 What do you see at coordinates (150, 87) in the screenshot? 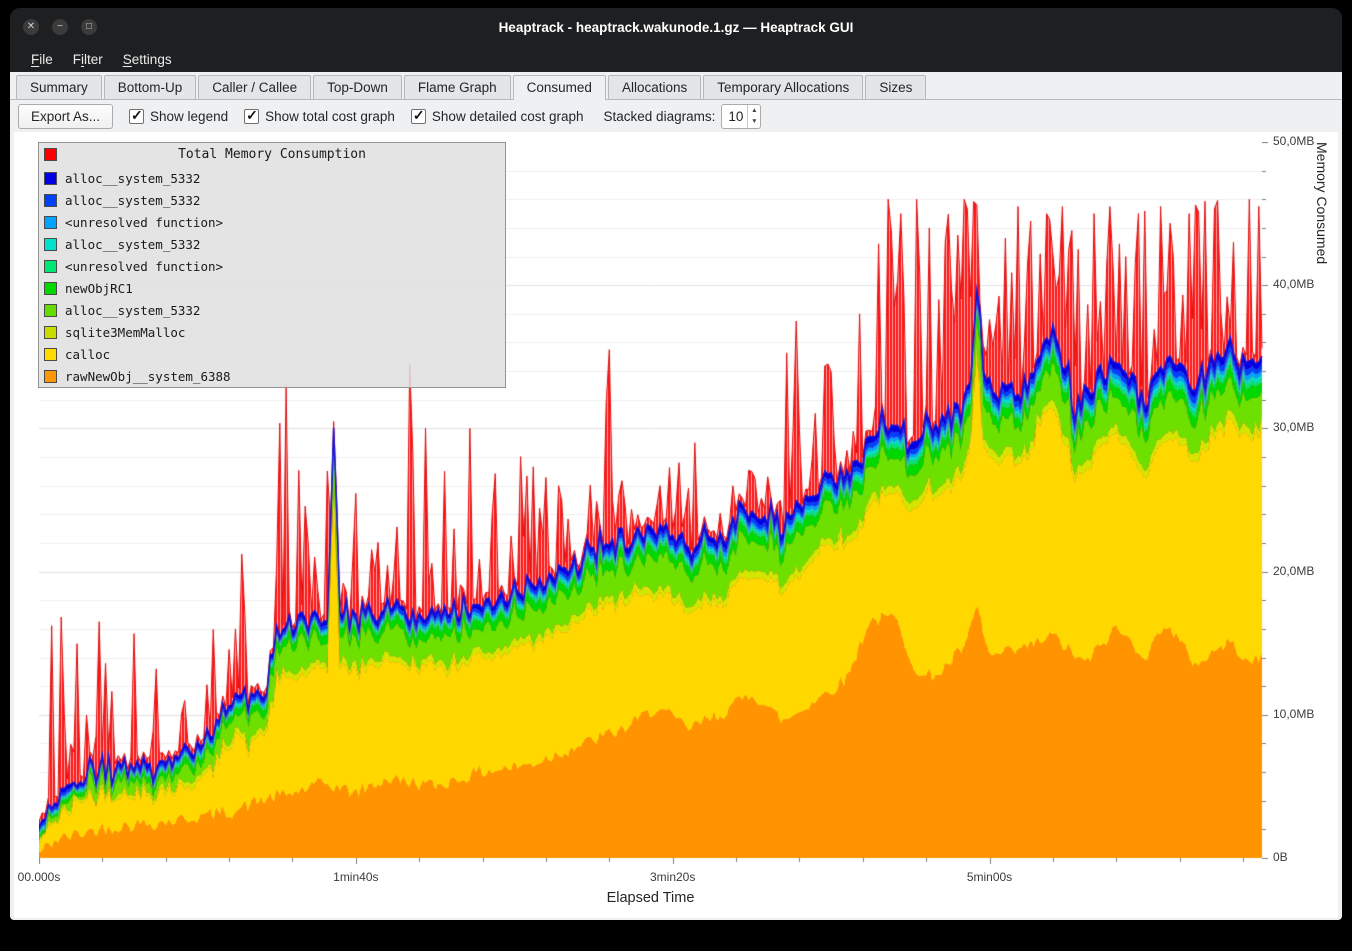
I see `tab-bottom-up: Bottom-Up` at bounding box center [150, 87].